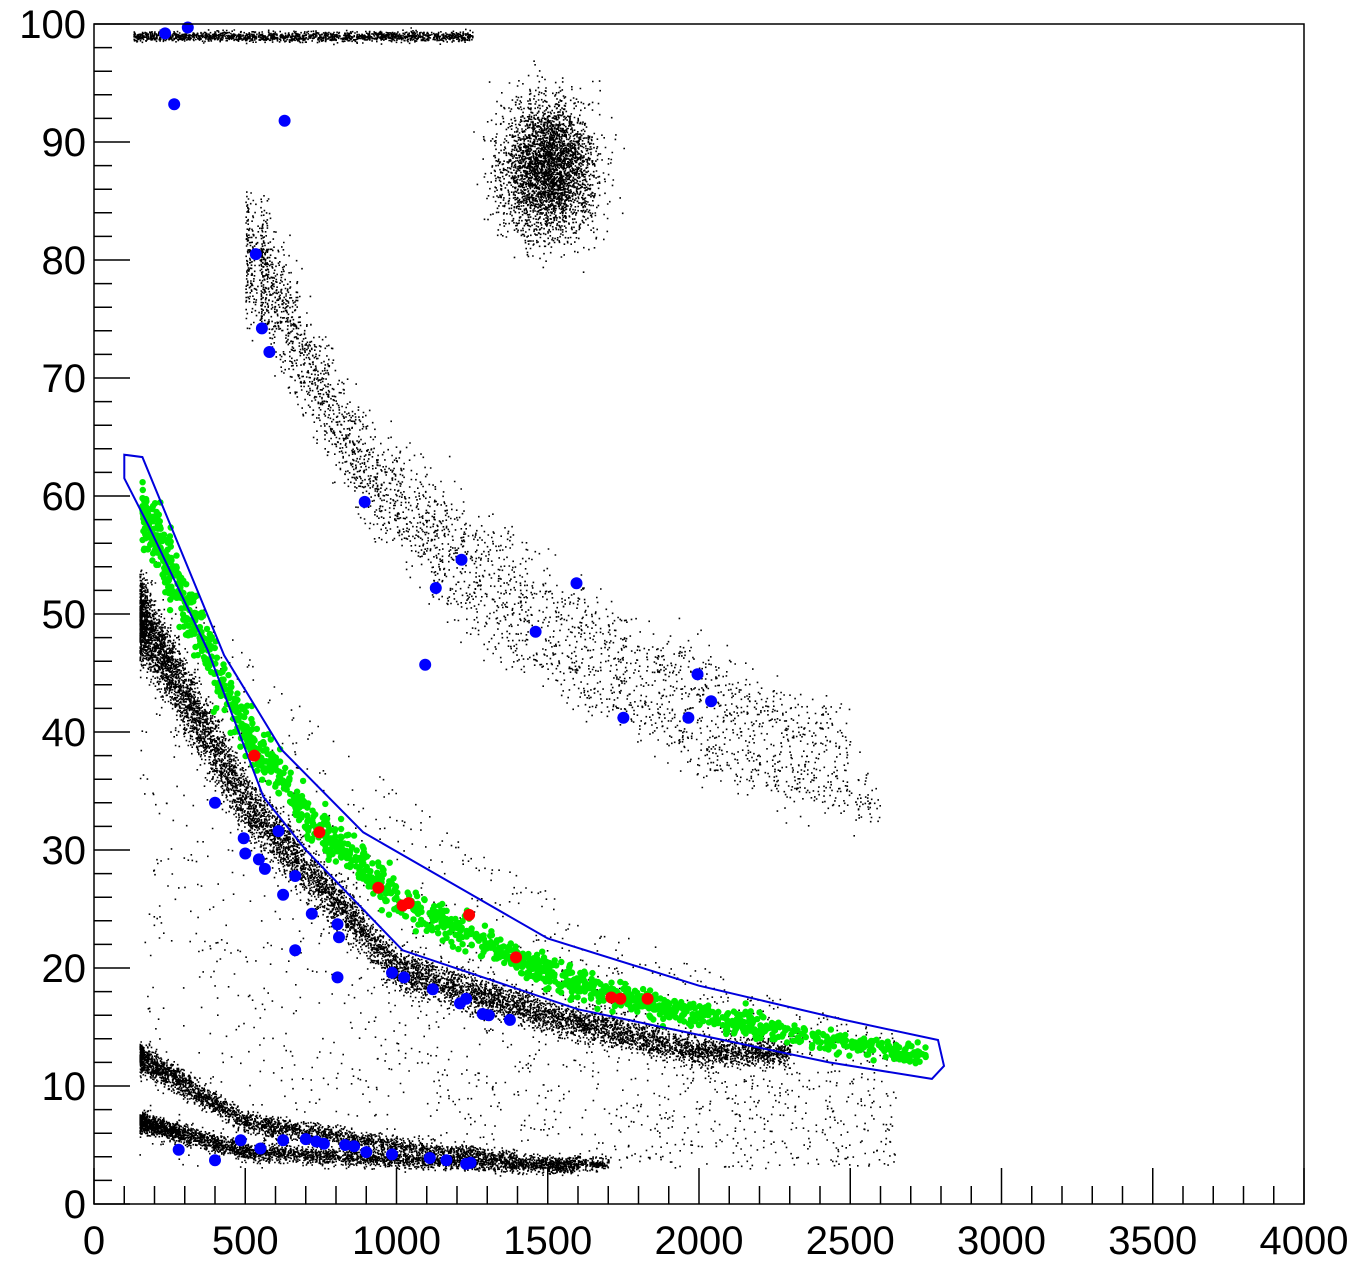 This screenshot has height=1262, width=1361. Describe the element at coordinates (1152, 1238) in the screenshot. I see `x-tick-label: 3500` at that location.